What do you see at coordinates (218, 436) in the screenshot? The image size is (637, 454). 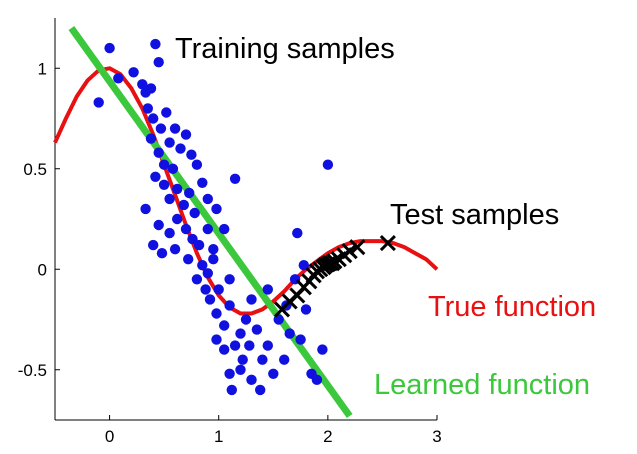 I see `x-tick-label: 1` at bounding box center [218, 436].